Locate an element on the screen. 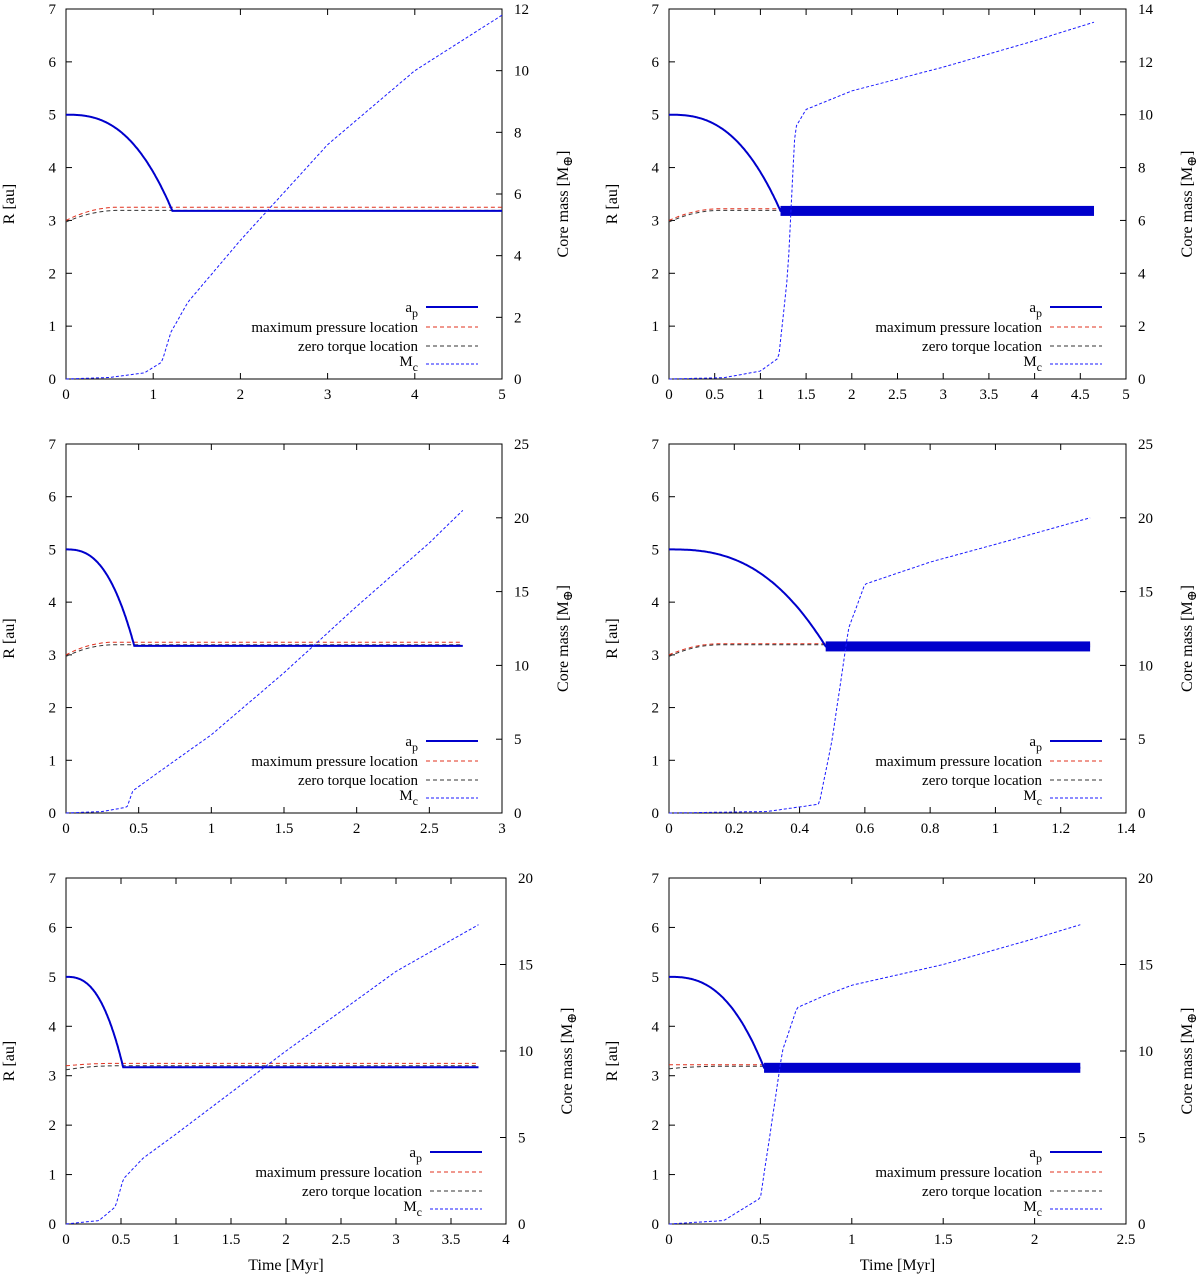  x-tick-label: 2.5 is located at coordinates (429, 829).